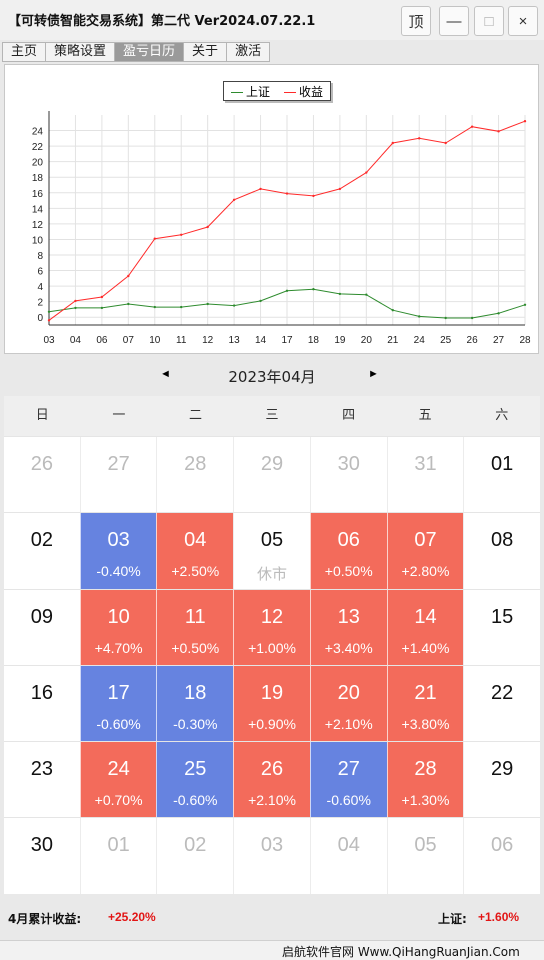  Describe the element at coordinates (416, 21) in the screenshot. I see `pin-top-button: 顶` at that location.